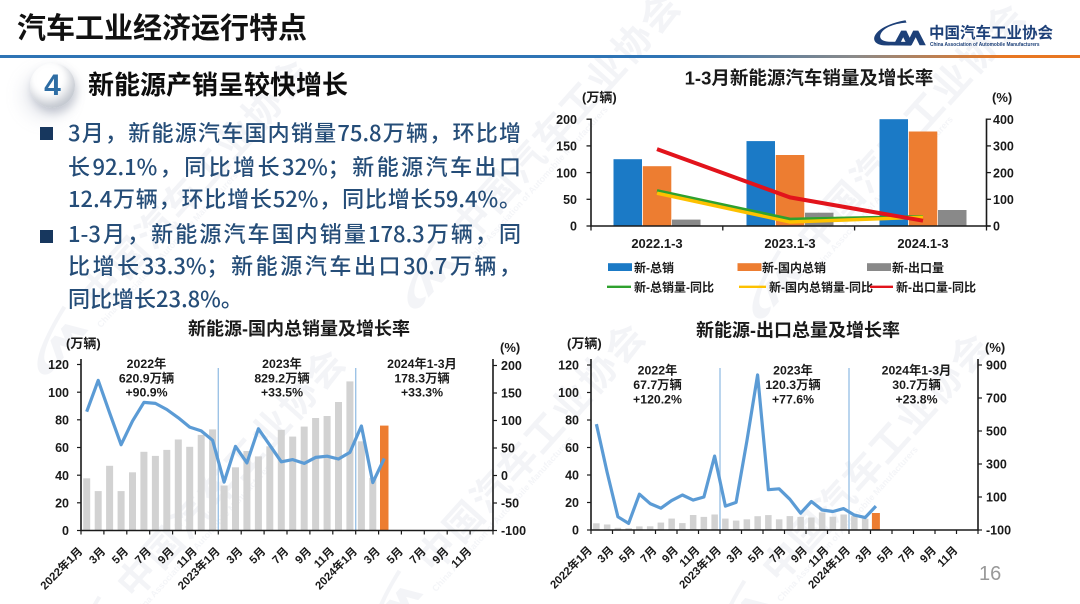 The width and height of the screenshot is (1080, 604). Describe the element at coordinates (798, 330) in the screenshot. I see `svg-text: 新能源-出口总量及增长率` at that location.